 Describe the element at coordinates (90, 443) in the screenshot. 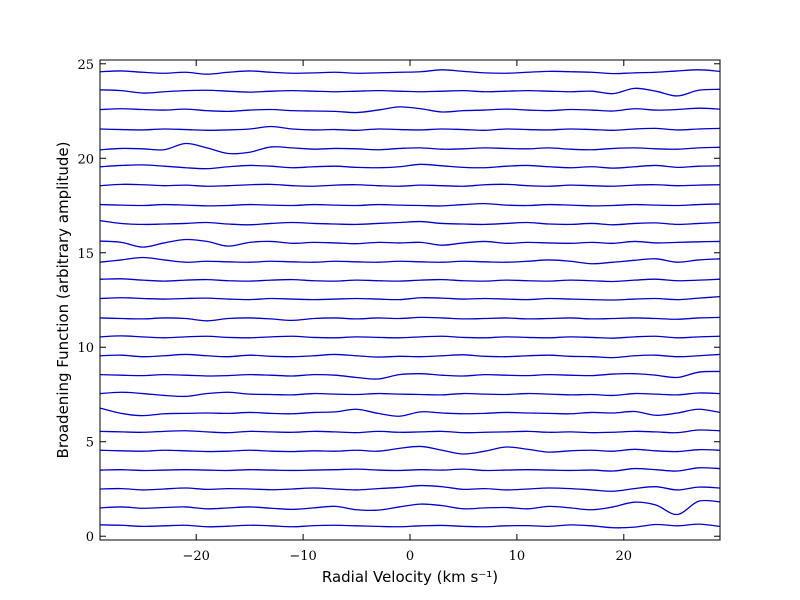

I see `y-tick-label: 5` at that location.